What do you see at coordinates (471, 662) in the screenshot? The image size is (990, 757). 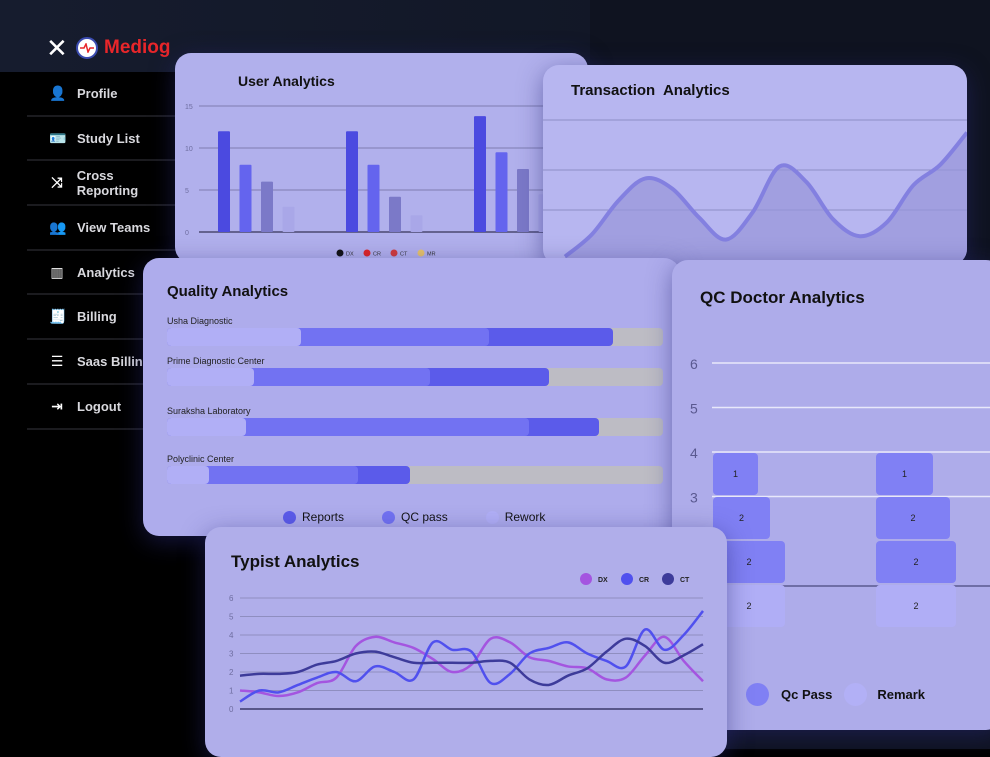 I see `series-line-ct` at bounding box center [471, 662].